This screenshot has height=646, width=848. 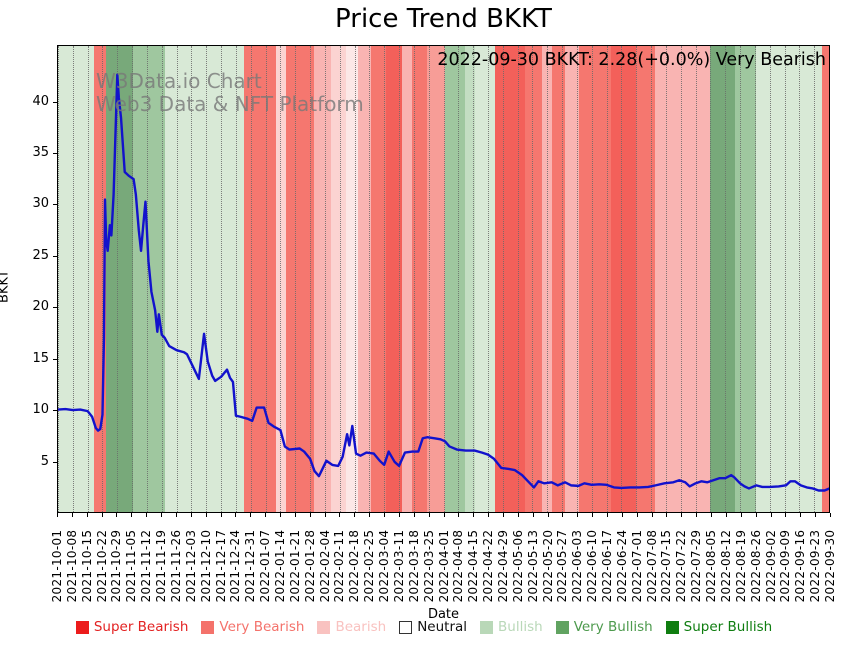 I want to click on x-tick-label: 2022-04-01, so click(x=443, y=566).